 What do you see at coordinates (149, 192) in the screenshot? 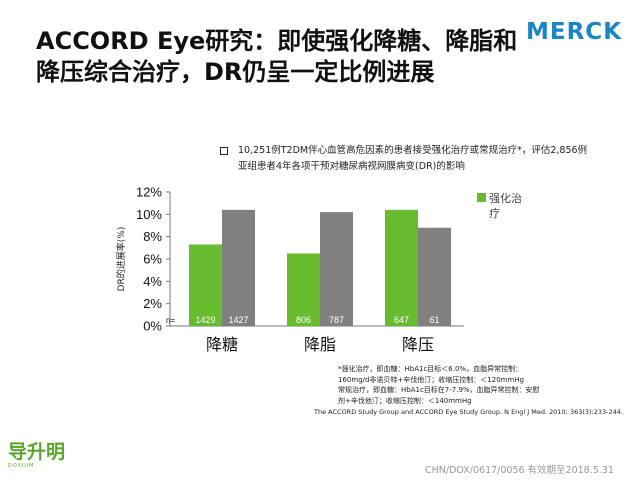
I see `y-tick-label: 12%` at bounding box center [149, 192].